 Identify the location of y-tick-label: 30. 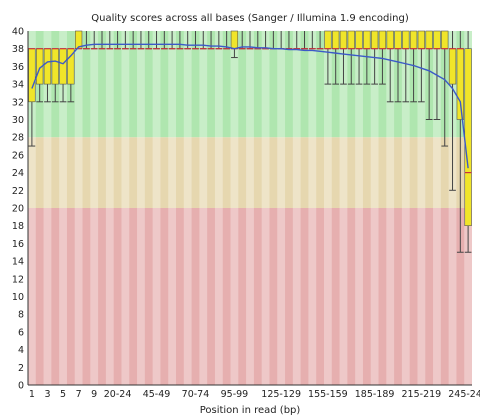
(18, 120).